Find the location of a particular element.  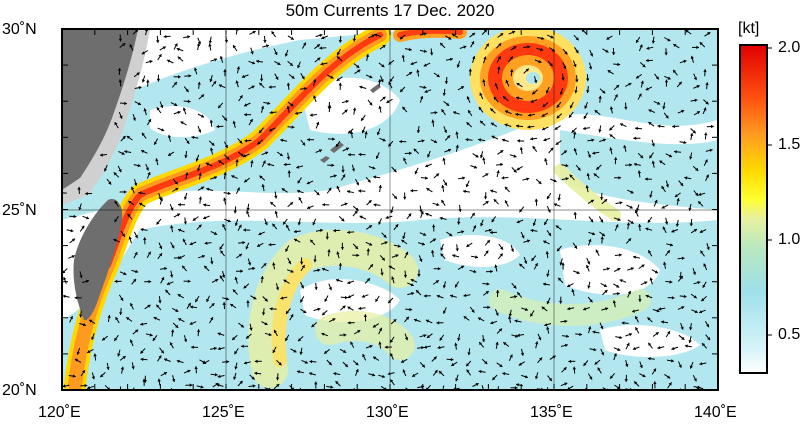

lat-label-20n: 20˚N is located at coordinates (19, 390).